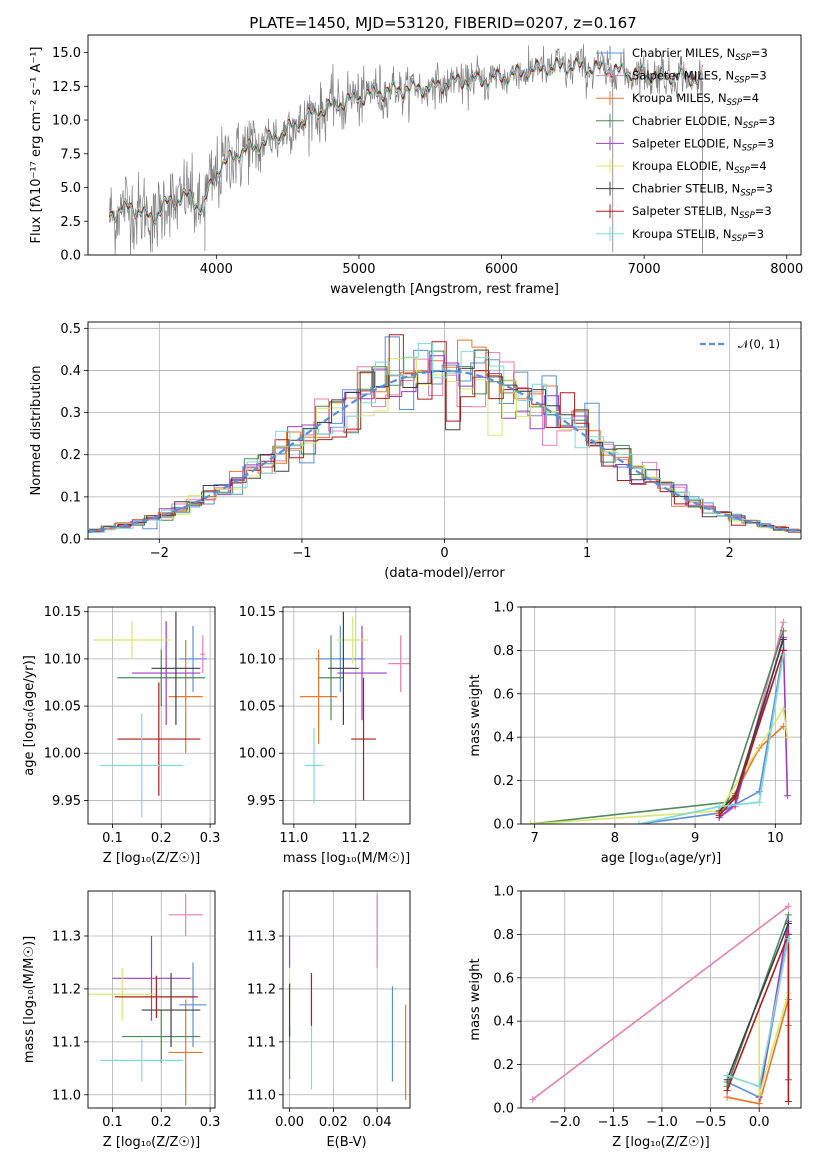  Describe the element at coordinates (775, 838) in the screenshot. I see `x-tick-label: 10` at that location.